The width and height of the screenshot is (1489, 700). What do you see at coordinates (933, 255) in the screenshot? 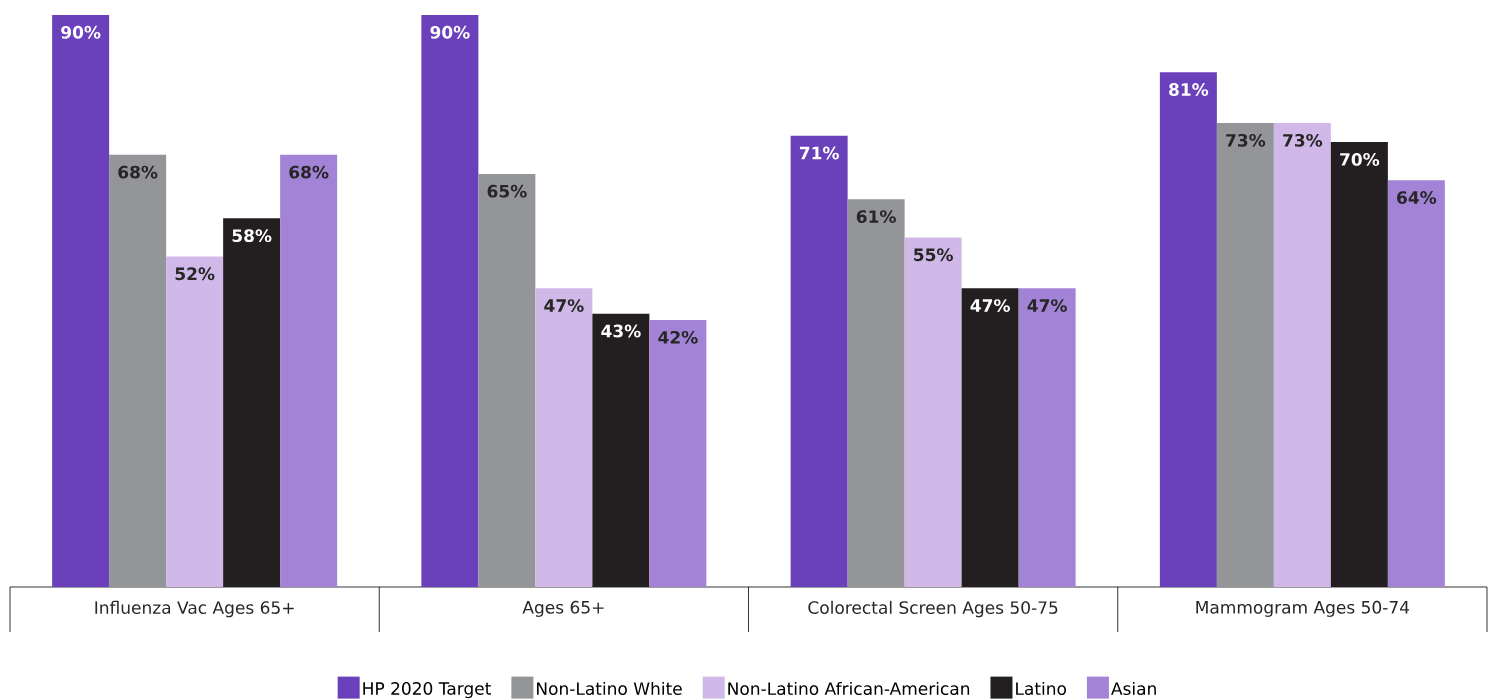
I see `data-label: 55%` at bounding box center [933, 255].